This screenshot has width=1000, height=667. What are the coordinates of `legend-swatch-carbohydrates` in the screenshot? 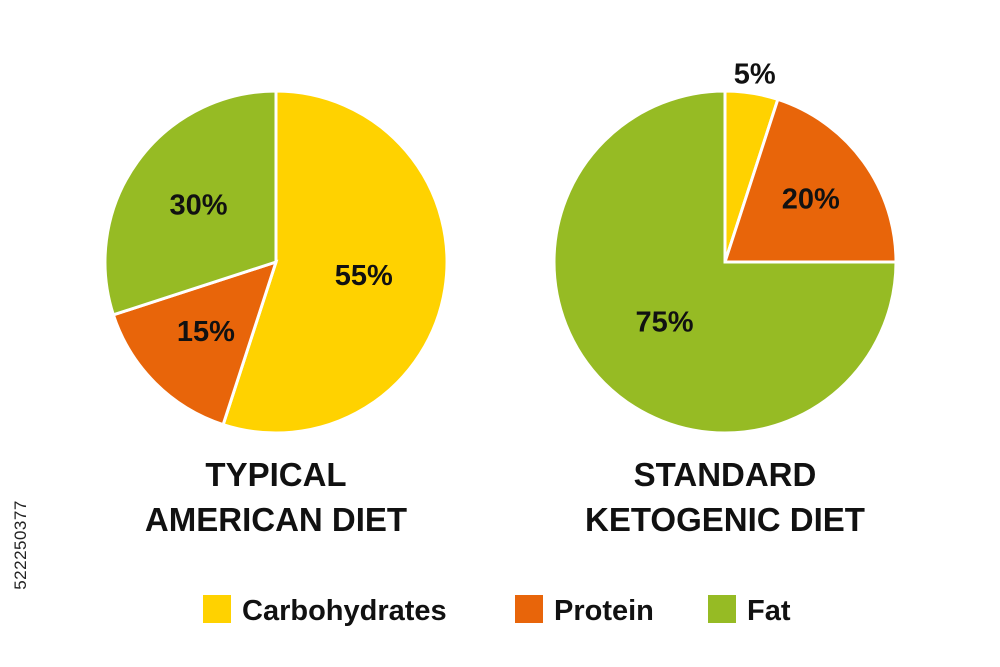 It's located at (217, 609).